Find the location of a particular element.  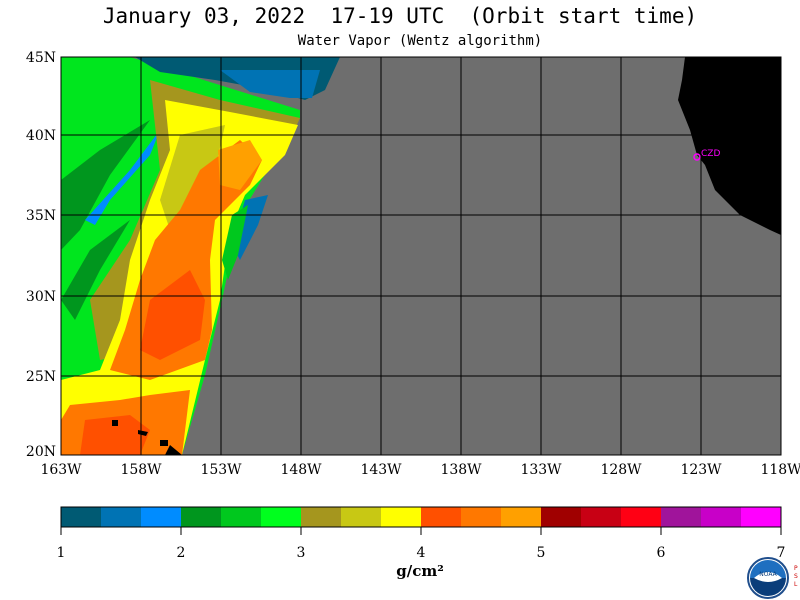

noaa-logo-text: NOAA is located at coordinates (768, 574).